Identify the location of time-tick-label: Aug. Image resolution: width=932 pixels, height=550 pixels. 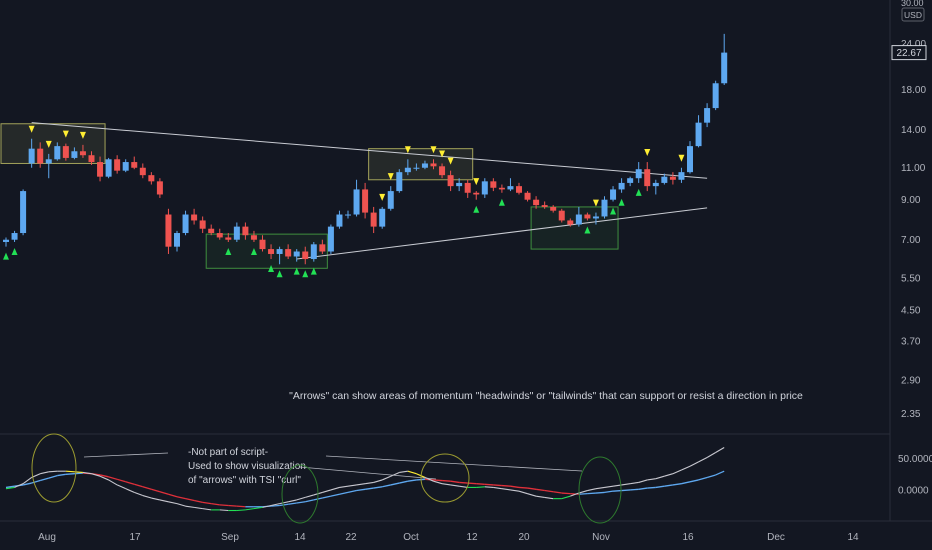
(47, 537).